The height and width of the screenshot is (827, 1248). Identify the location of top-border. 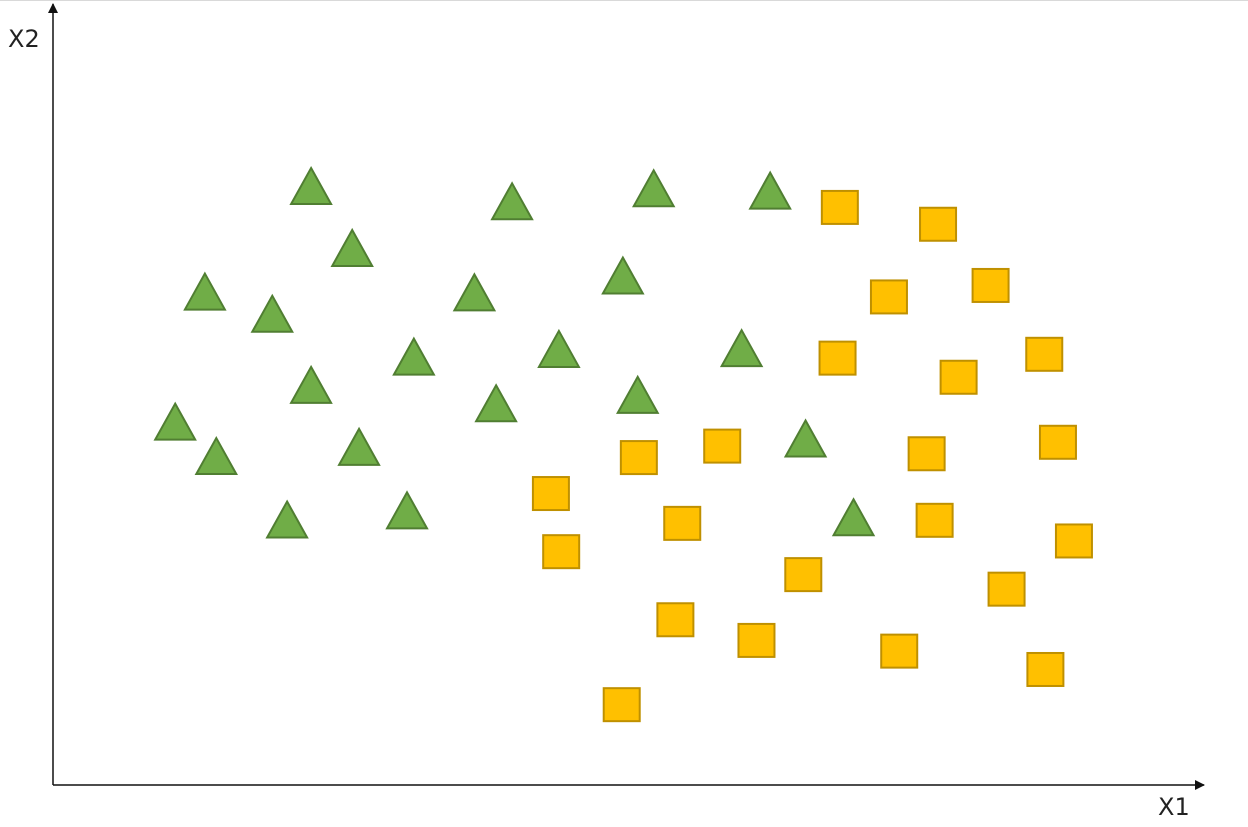
(624, 0).